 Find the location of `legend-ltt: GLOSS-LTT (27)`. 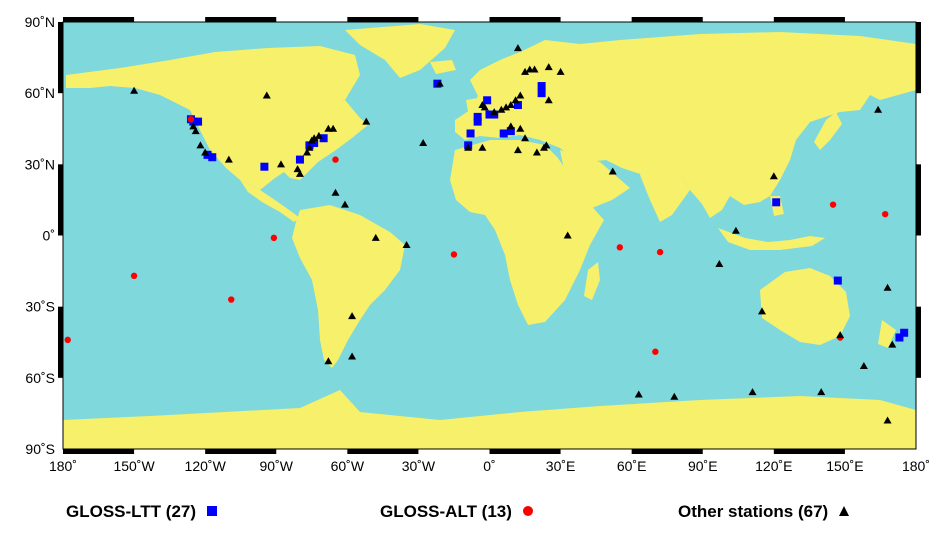

legend-ltt: GLOSS-LTT (27) is located at coordinates (142, 512).